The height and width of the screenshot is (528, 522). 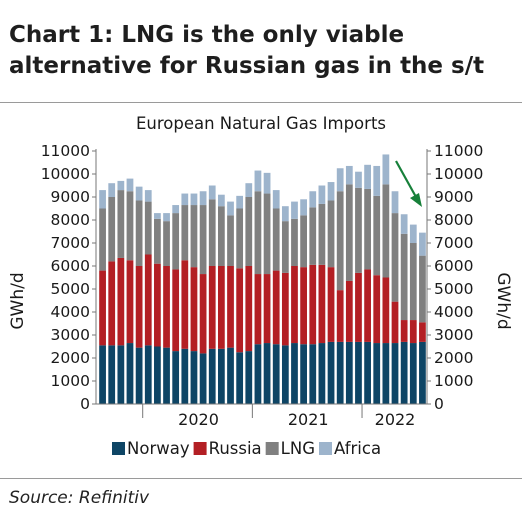 I want to click on legend-label-africa: Africa, so click(x=357, y=448).